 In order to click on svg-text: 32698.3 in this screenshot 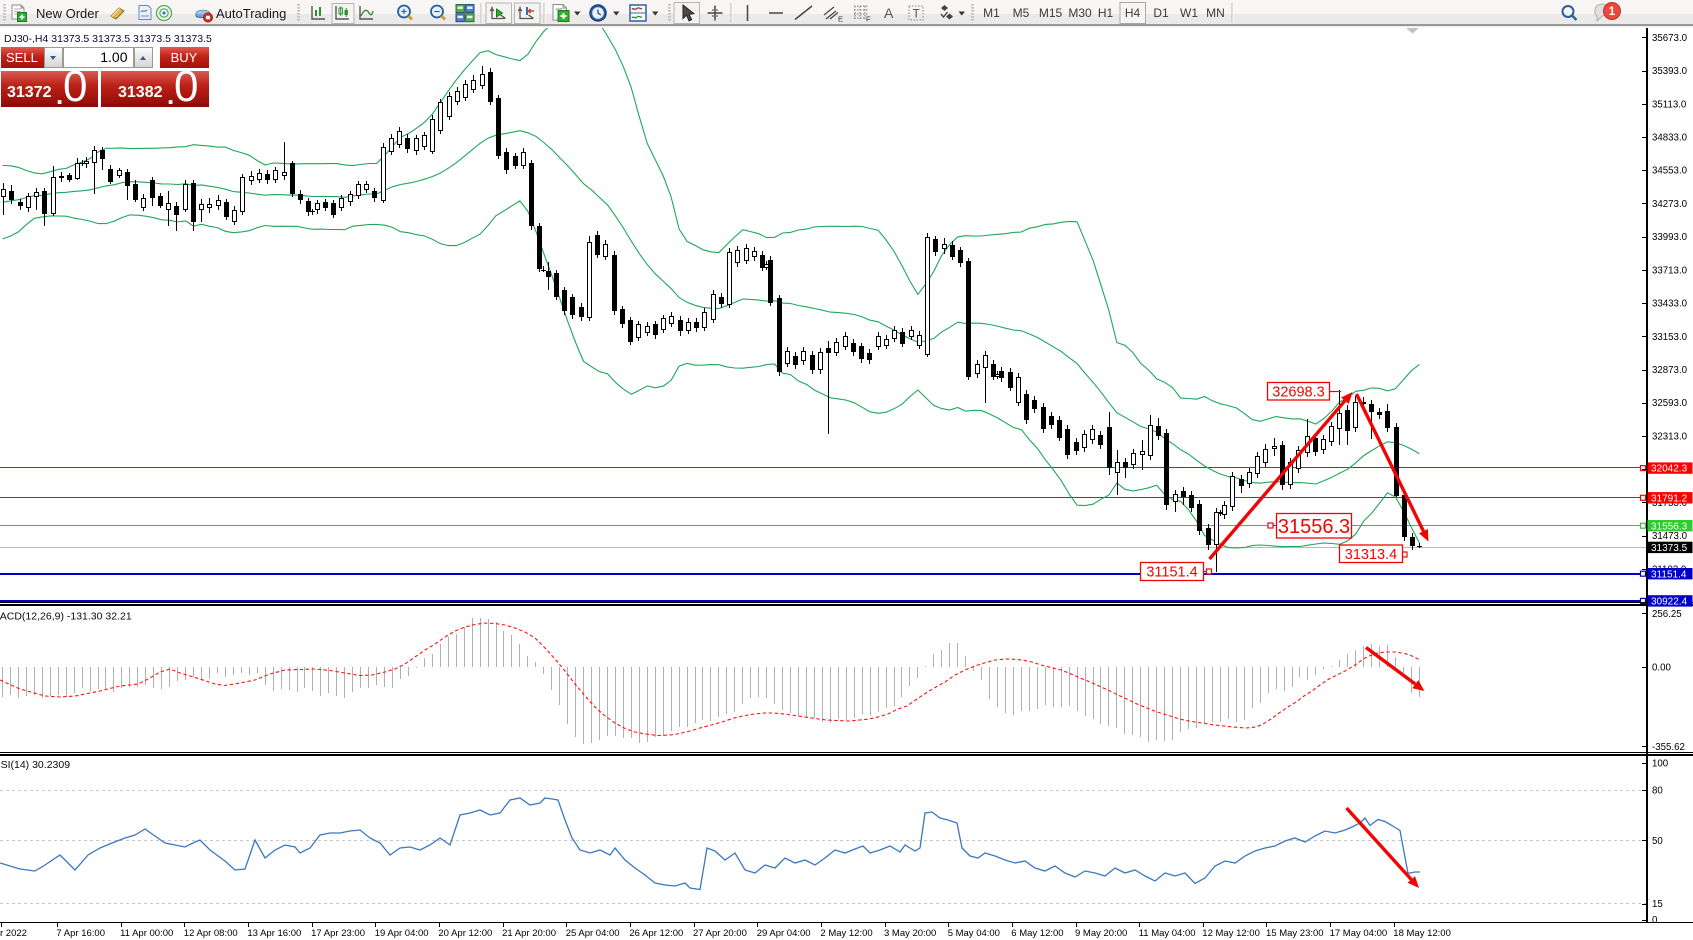, I will do `click(1298, 392)`.